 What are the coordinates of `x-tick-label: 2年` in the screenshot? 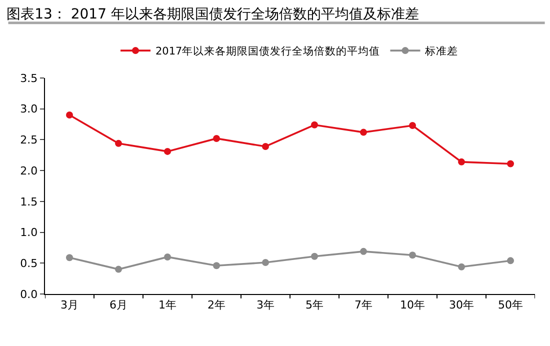 It's located at (217, 305).